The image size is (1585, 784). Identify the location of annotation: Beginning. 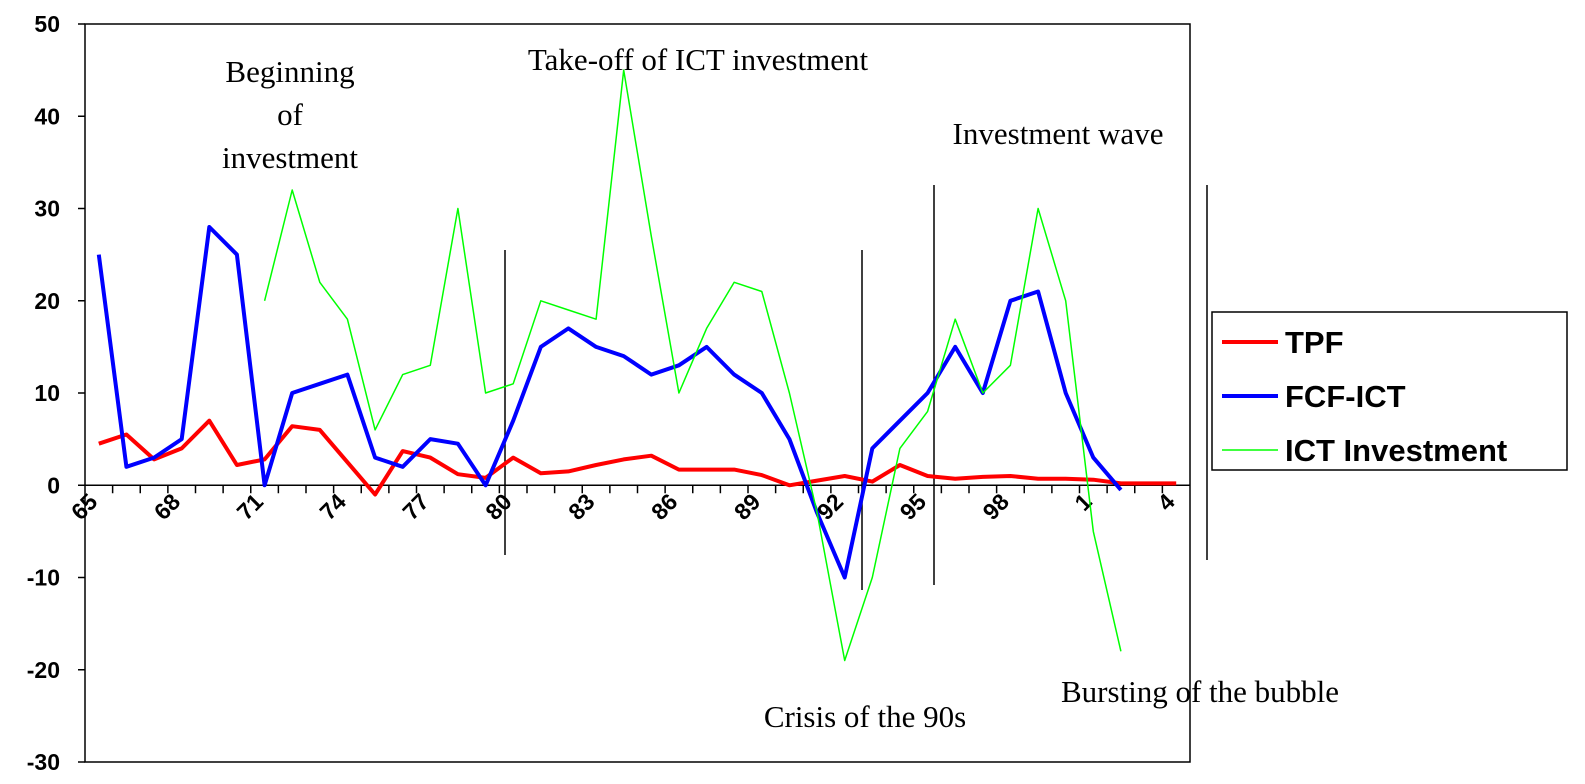
(289, 71).